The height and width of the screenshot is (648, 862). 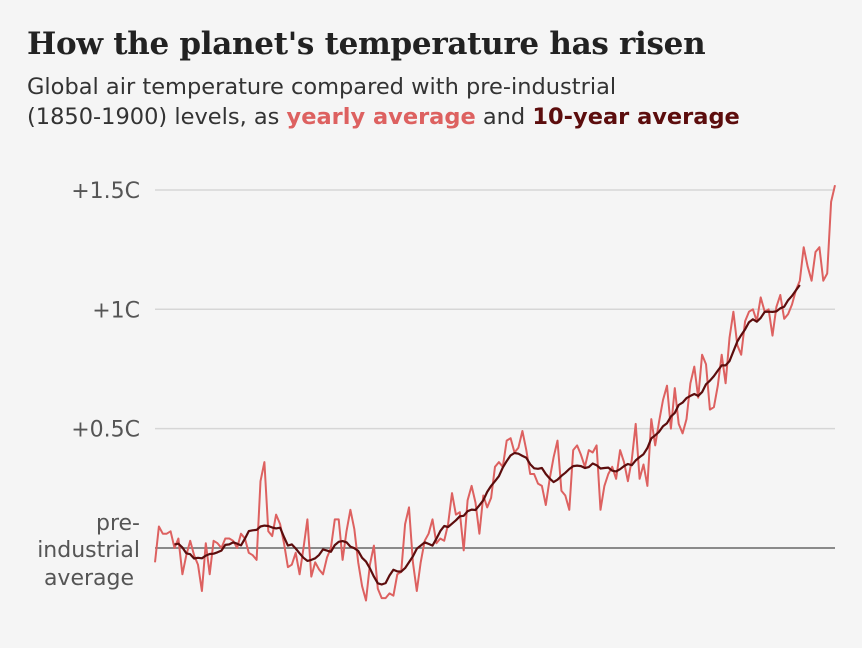 What do you see at coordinates (157, 117) in the screenshot?
I see `subtitle-prefix: (1850-1900) levels, as` at bounding box center [157, 117].